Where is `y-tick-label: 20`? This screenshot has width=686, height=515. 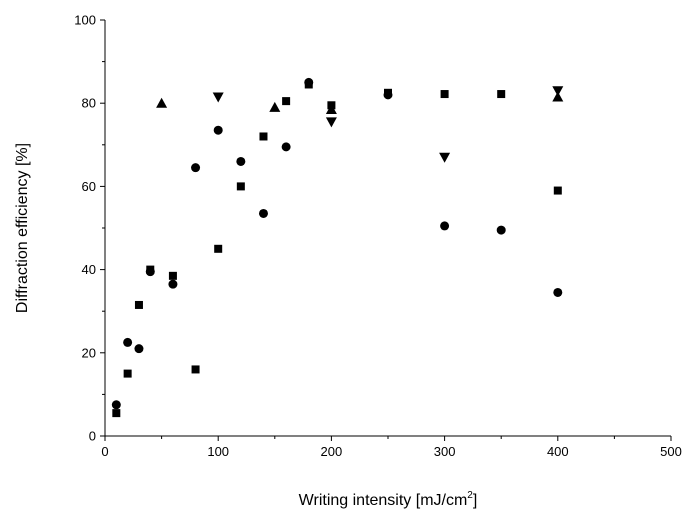 y-tick-label: 20 is located at coordinates (89, 352).